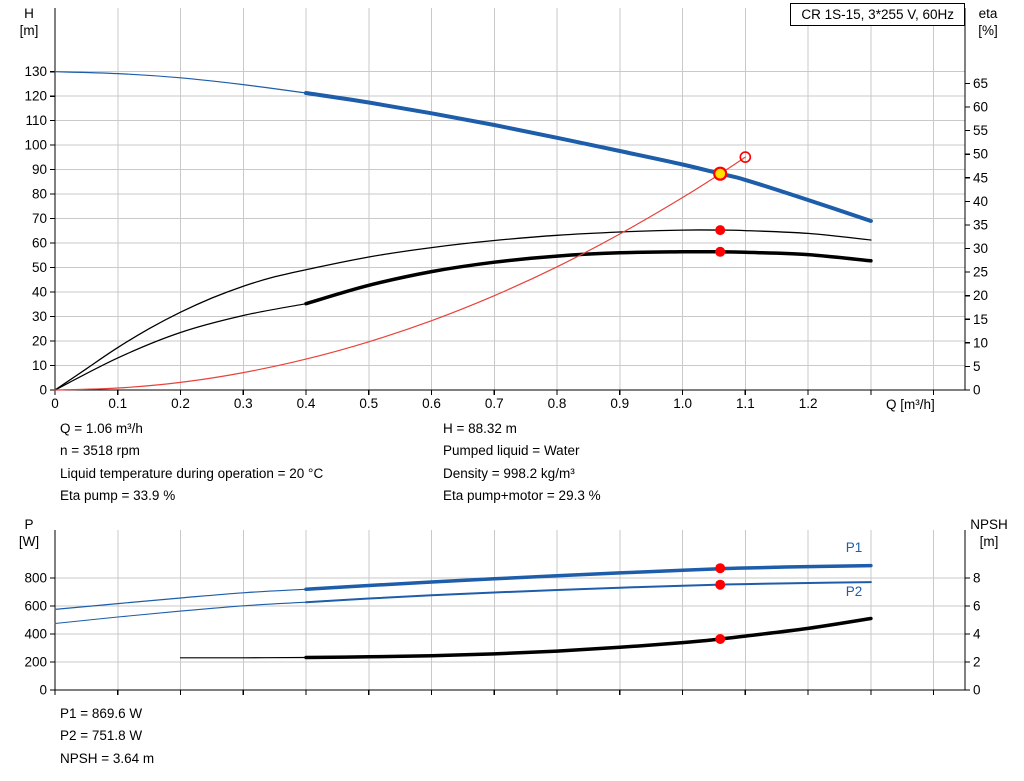  I want to click on info-pumped-liquid: Pumped liquid = Water, so click(511, 451).